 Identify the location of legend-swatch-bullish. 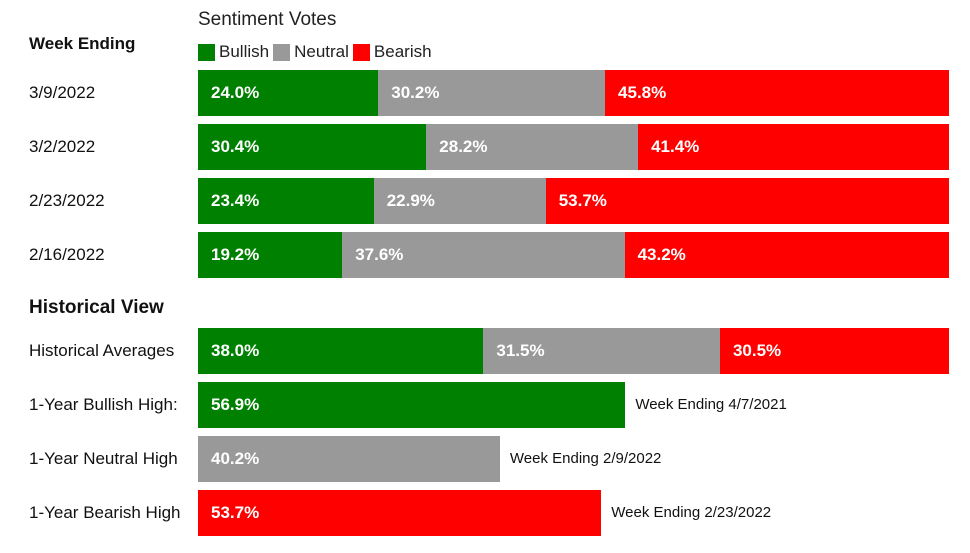
(206, 52).